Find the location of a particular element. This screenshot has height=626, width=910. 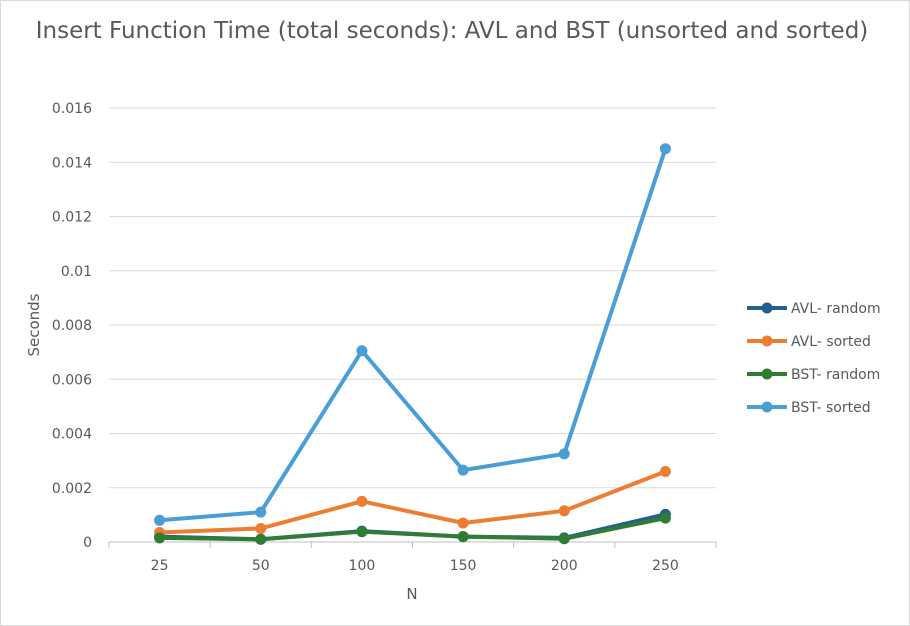

x-tick-label: 50 is located at coordinates (261, 566).